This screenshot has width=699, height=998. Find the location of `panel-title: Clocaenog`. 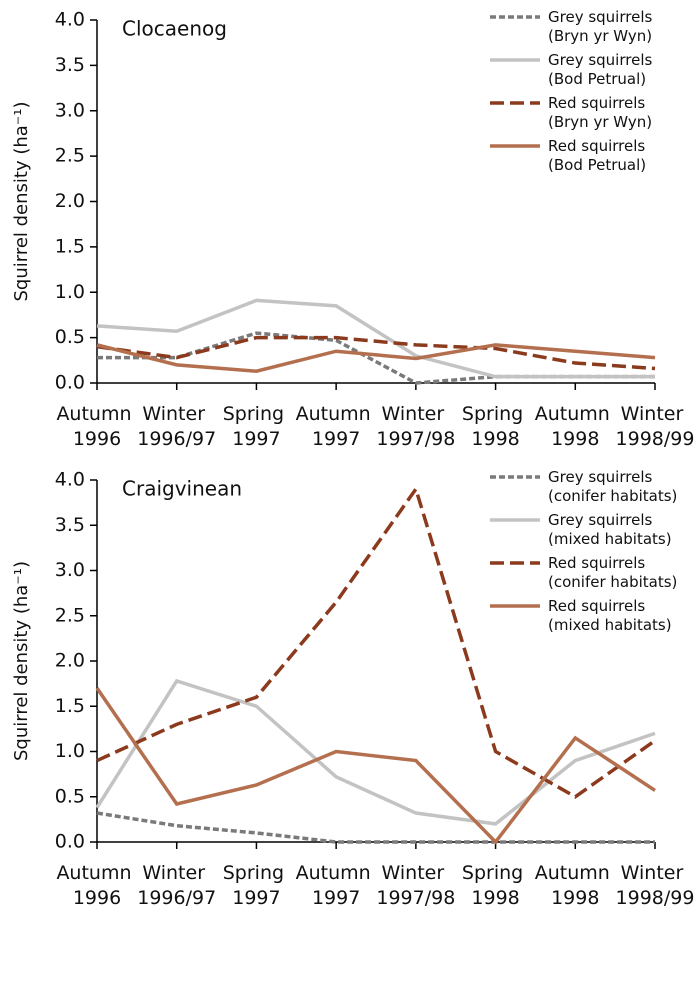

panel-title: Clocaenog is located at coordinates (174, 29).